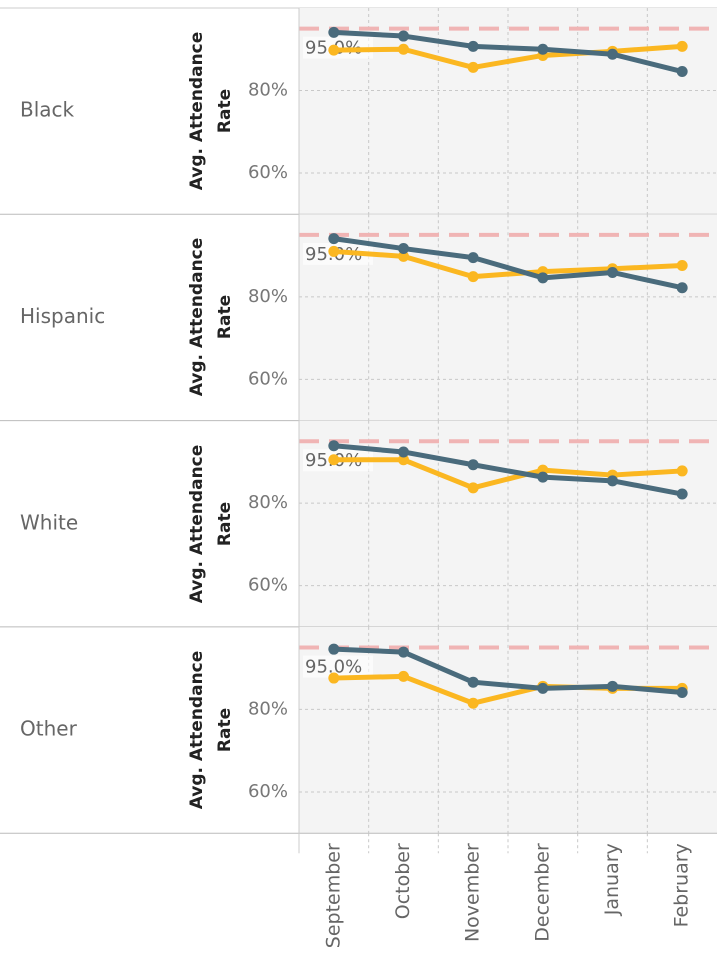 The height and width of the screenshot is (964, 717). I want to click on x-tick-label: January, so click(612, 879).